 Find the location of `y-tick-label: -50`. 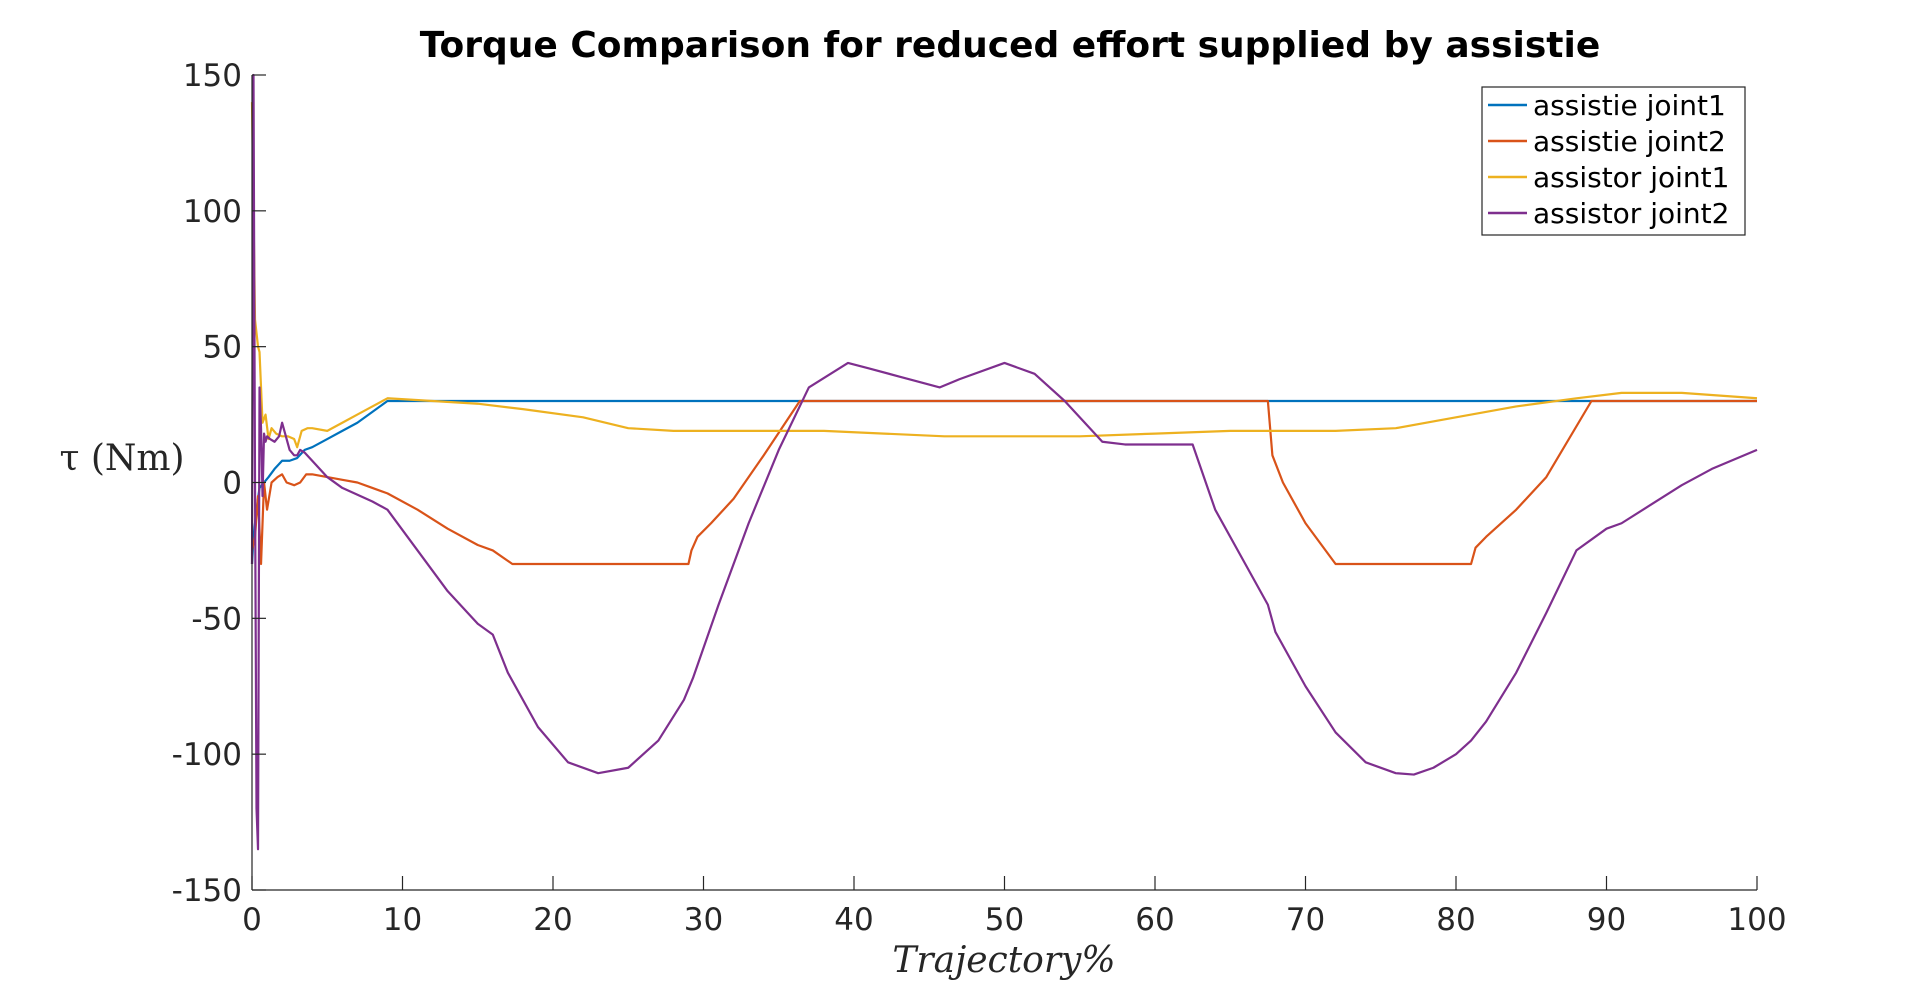

y-tick-label: -50 is located at coordinates (216, 619).